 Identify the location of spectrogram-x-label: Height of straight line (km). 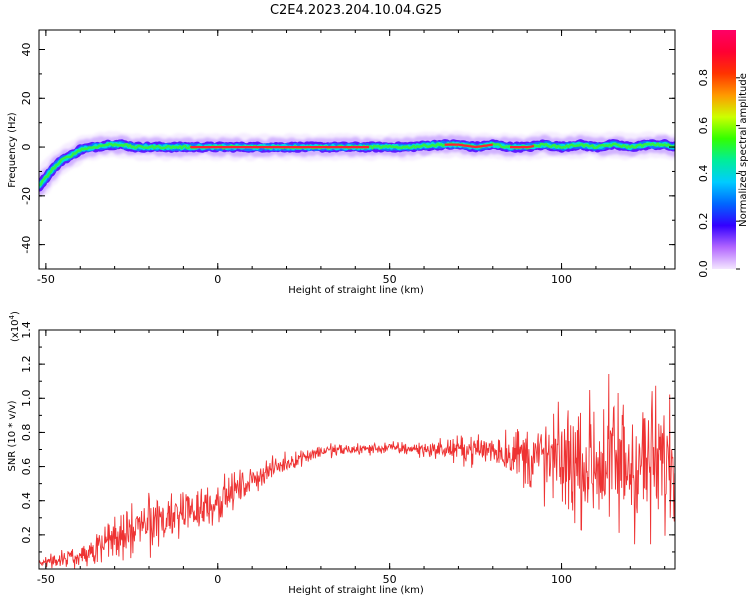
(356, 290).